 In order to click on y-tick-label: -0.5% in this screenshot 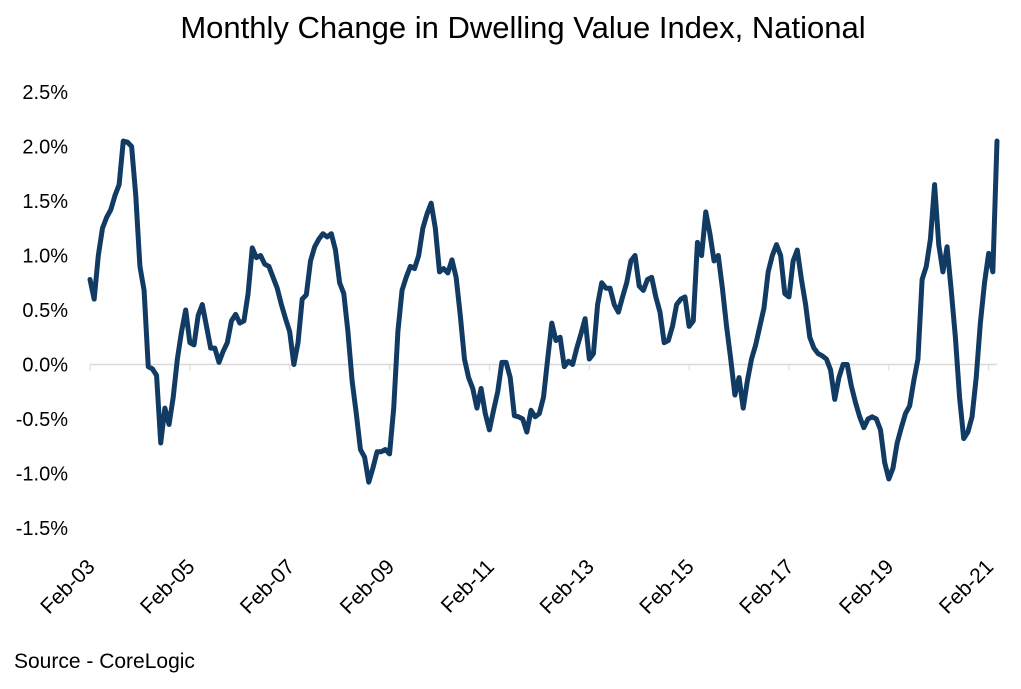, I will do `click(42, 420)`.